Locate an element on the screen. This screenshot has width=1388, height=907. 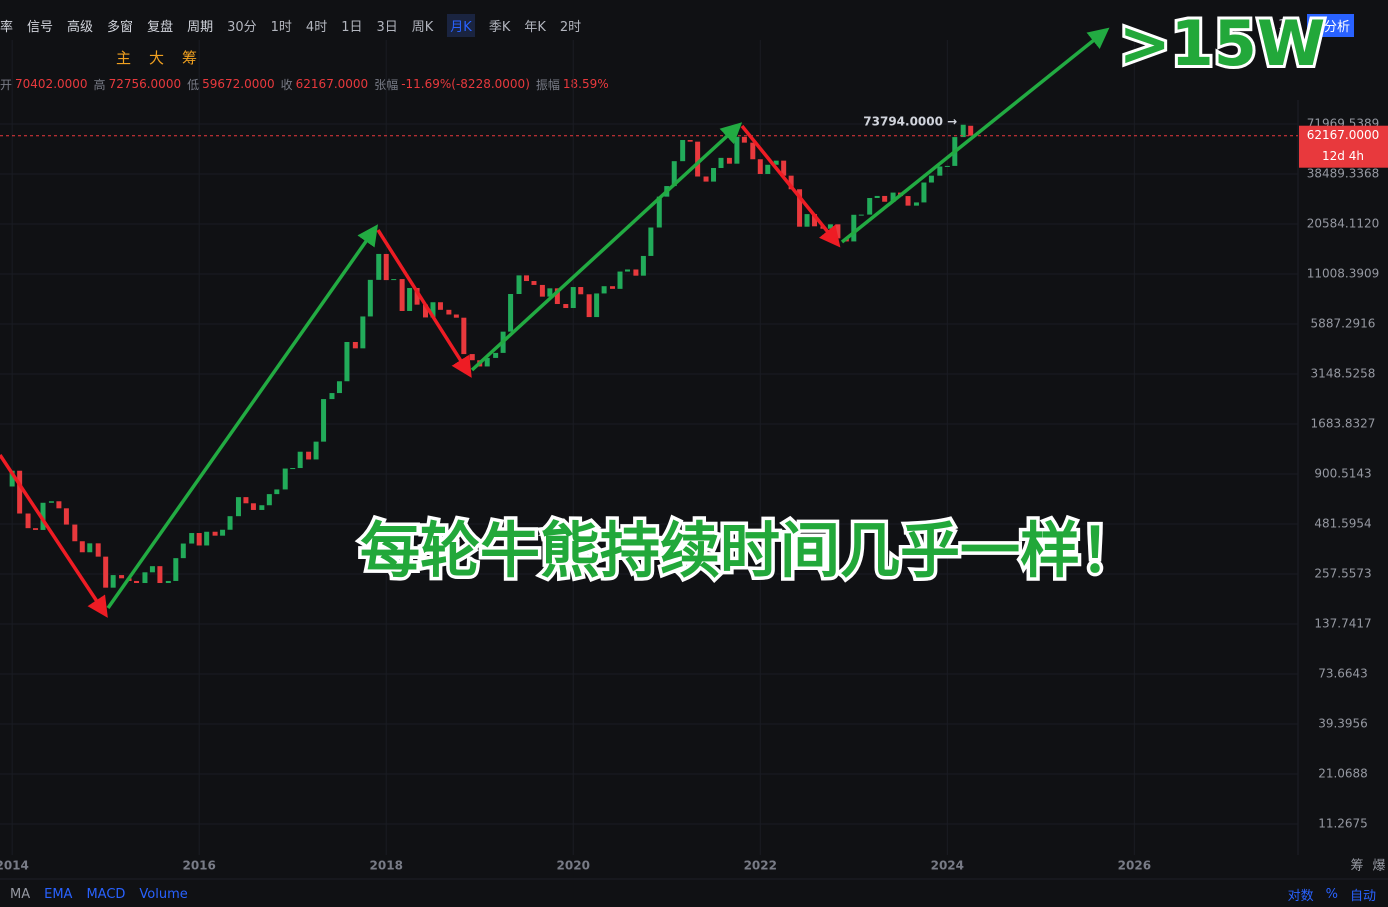
tool-icon: 主 is located at coordinates (124, 57).